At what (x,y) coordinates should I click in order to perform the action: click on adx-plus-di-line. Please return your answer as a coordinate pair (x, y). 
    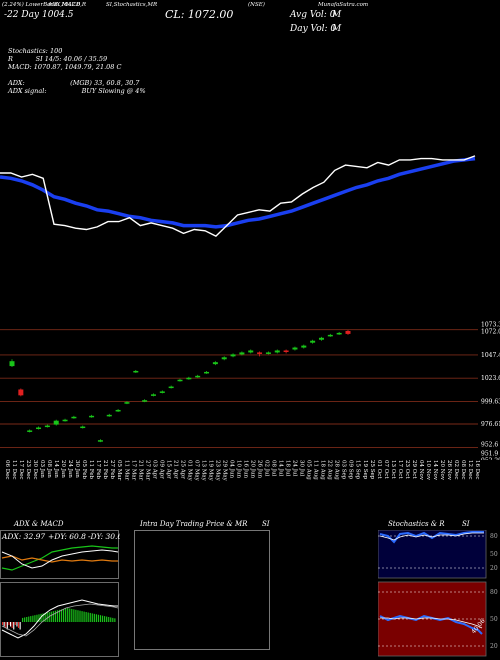
    Looking at the image, I should click on (59, 558).